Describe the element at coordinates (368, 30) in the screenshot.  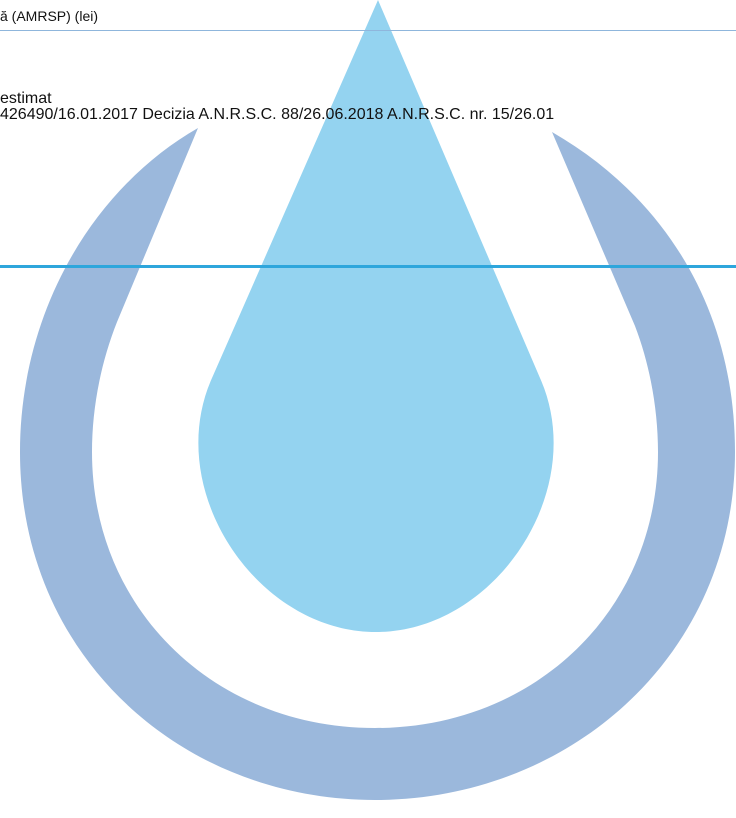
I see `header-divider` at that location.